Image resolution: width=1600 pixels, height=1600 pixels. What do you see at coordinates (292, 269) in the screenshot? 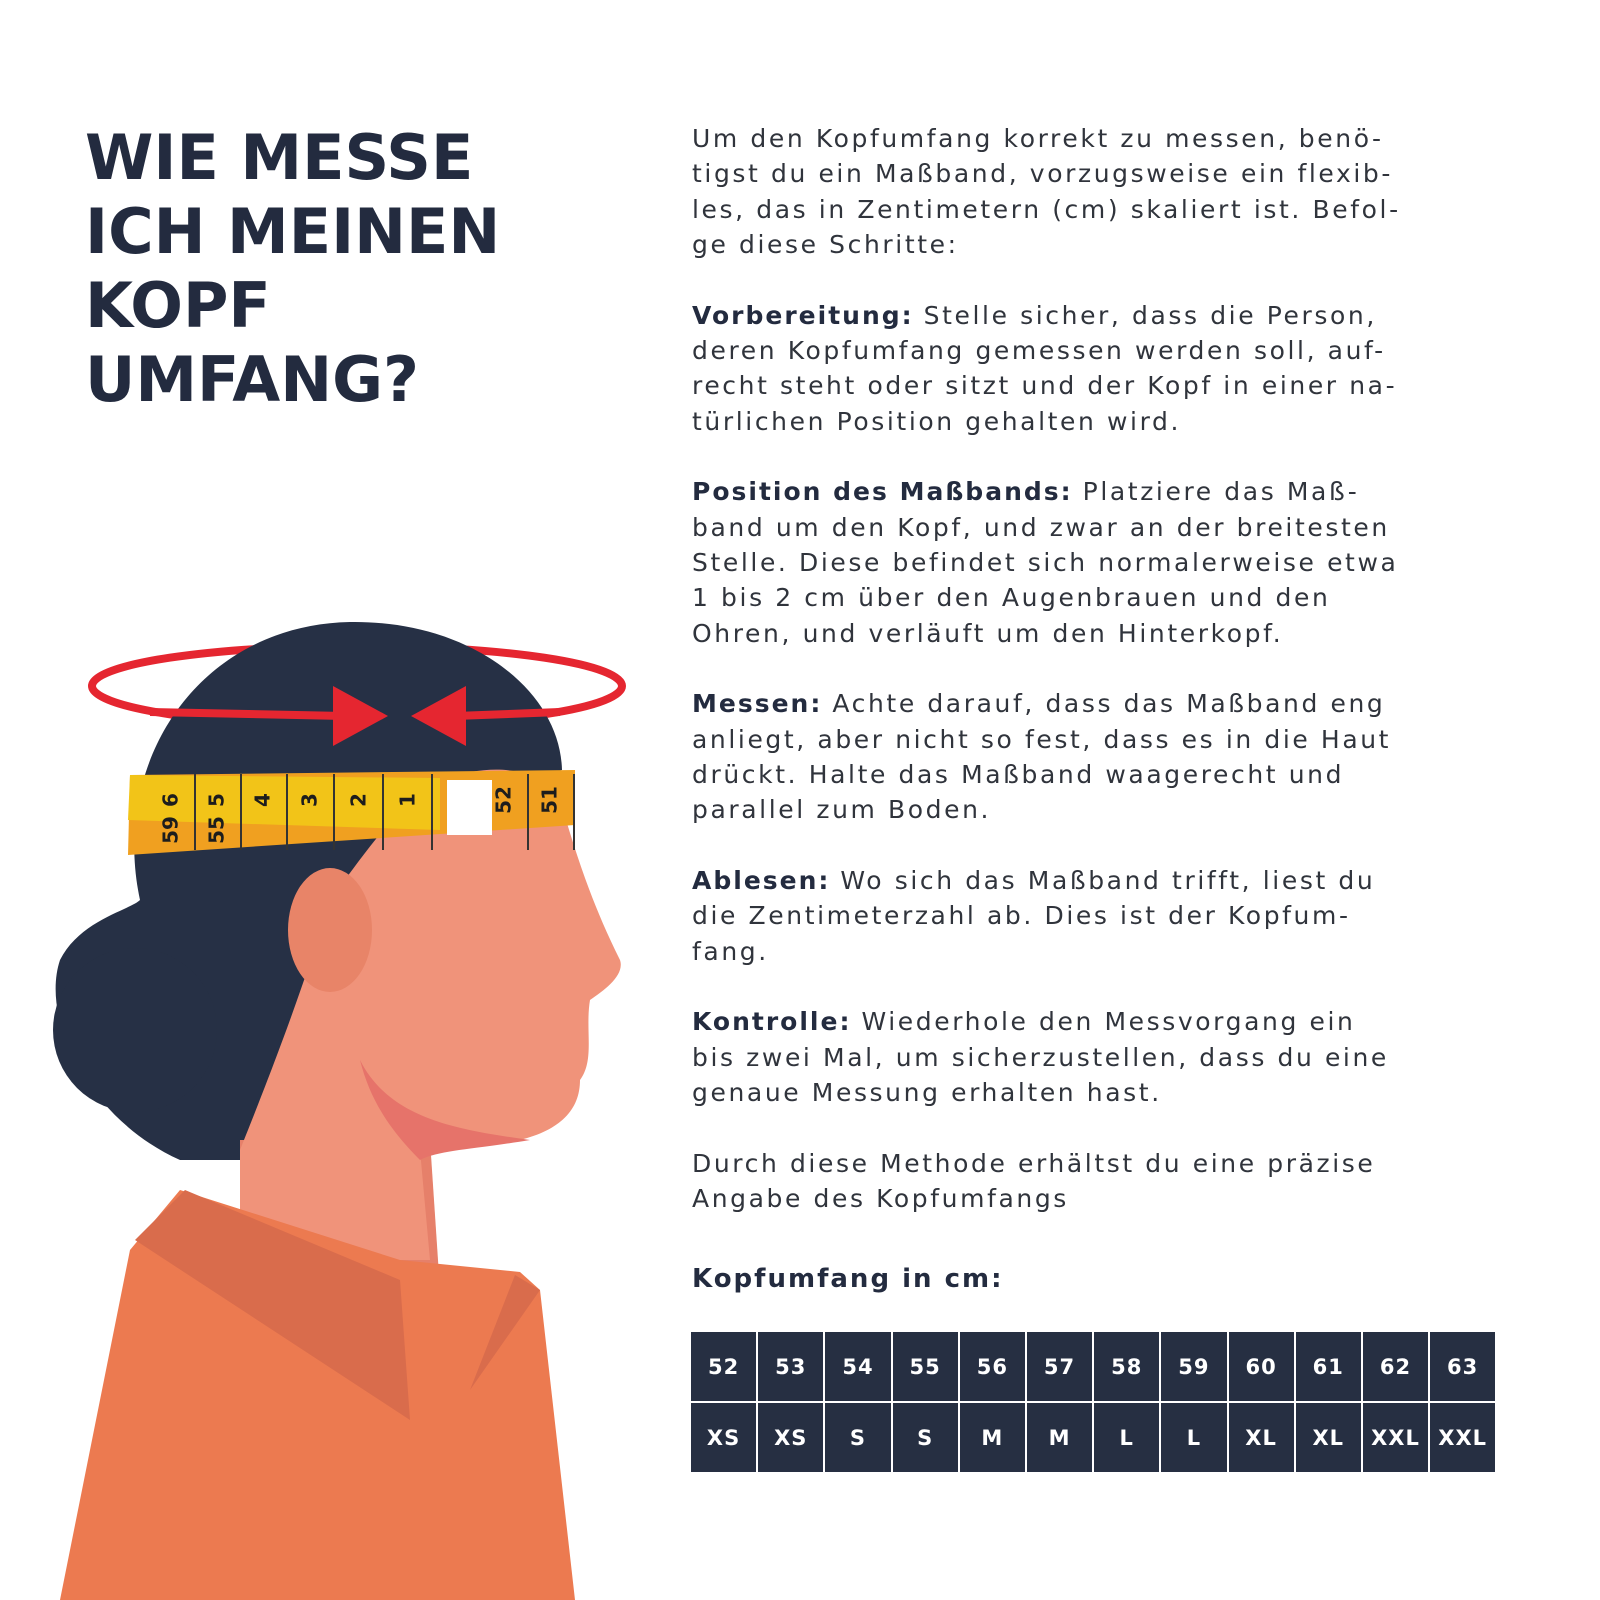
I see `title: WIE MESSE ICH MEINEN KOPF UMFANG?` at bounding box center [292, 269].